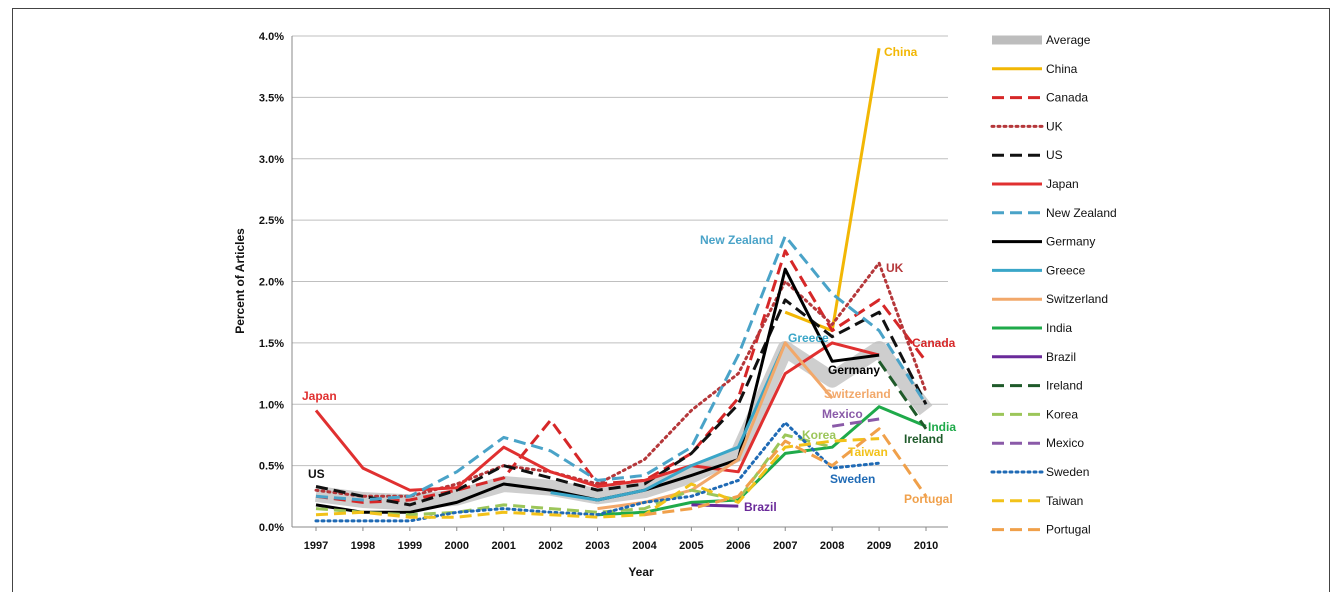 The width and height of the screenshot is (1332, 592). I want to click on legend-label: Brazil, so click(1061, 357).